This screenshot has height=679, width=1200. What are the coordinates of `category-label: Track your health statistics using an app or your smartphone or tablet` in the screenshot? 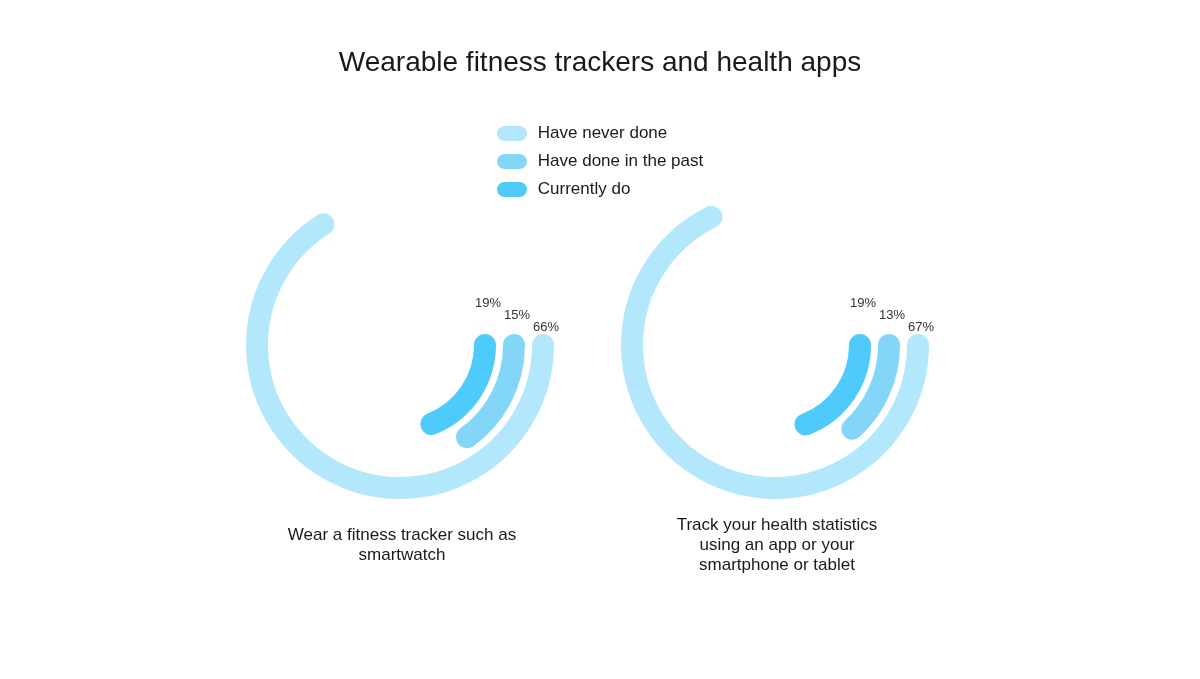 It's located at (777, 545).